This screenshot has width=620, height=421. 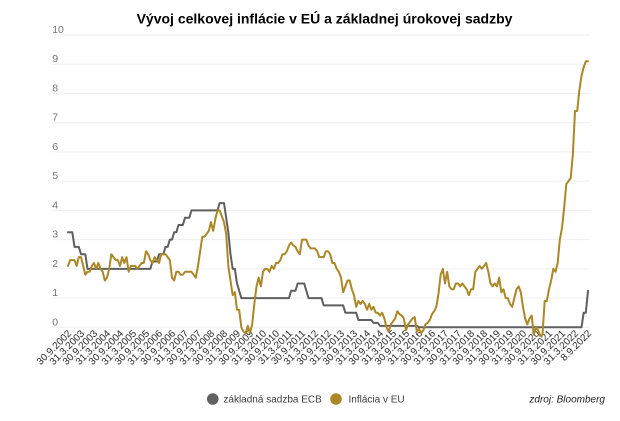 What do you see at coordinates (55, 118) in the screenshot?
I see `svg-text: 7` at bounding box center [55, 118].